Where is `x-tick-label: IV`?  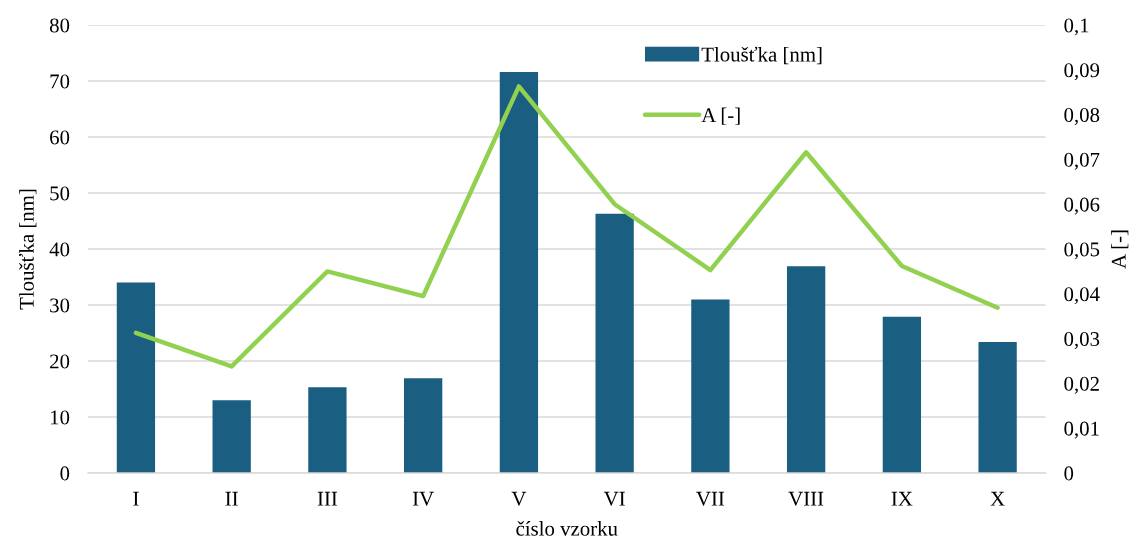 x-tick-label: IV is located at coordinates (423, 498).